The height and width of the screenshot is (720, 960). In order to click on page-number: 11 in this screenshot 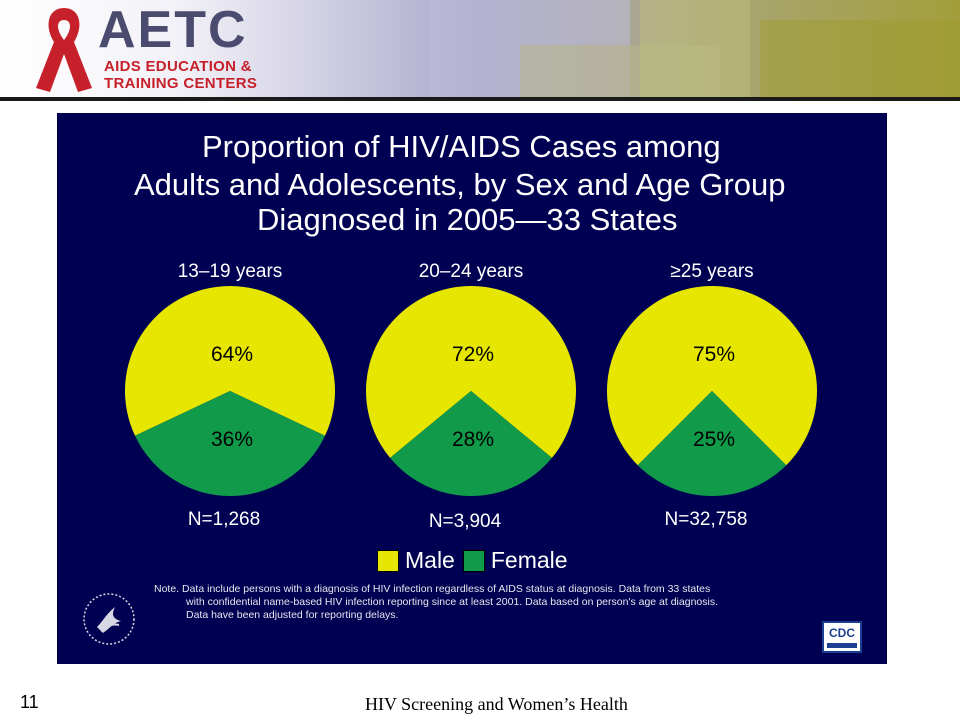, I will do `click(29, 702)`.